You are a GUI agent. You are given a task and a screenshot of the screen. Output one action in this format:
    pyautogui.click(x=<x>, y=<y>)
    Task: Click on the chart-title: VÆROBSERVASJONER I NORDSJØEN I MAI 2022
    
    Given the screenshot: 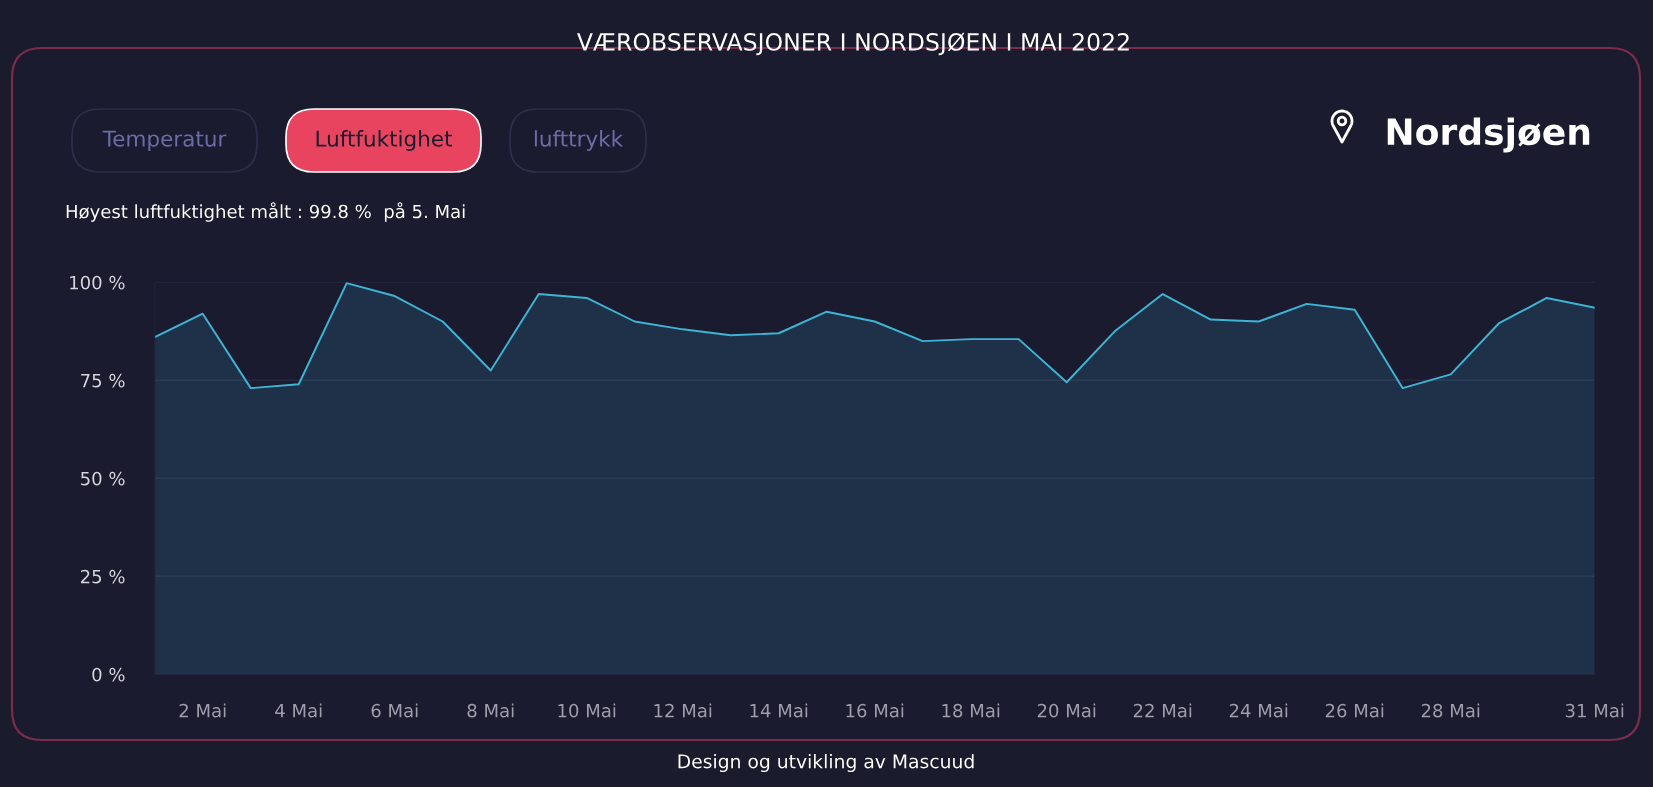 What is the action you would take?
    pyautogui.click(x=853, y=44)
    